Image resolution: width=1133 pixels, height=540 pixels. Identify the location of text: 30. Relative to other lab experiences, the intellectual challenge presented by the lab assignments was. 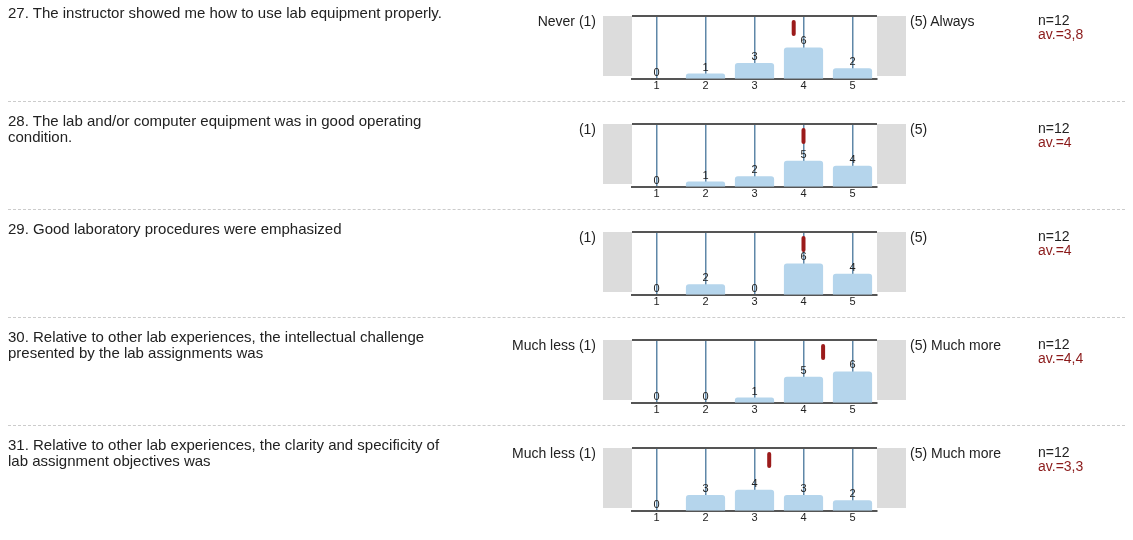
(217, 344).